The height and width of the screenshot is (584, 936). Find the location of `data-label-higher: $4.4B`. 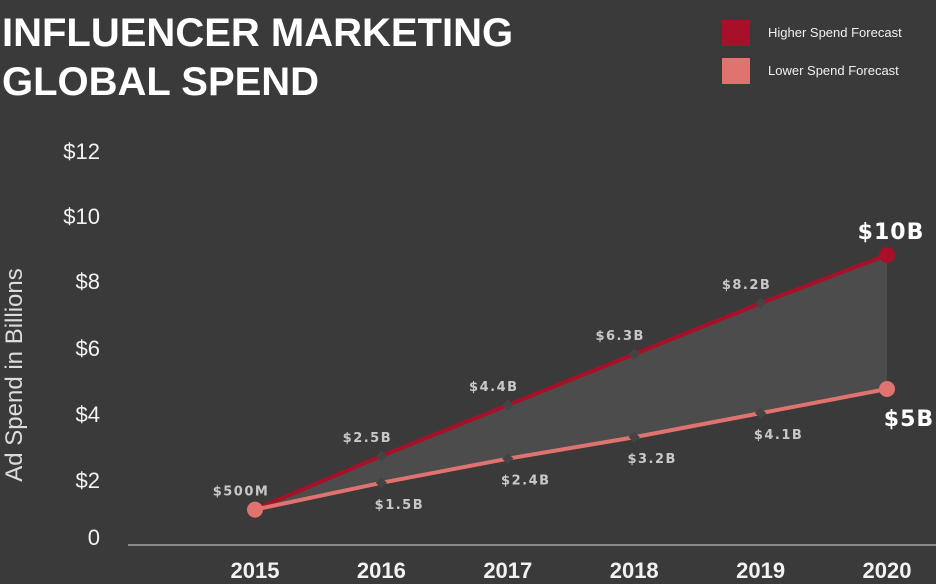

data-label-higher: $4.4B is located at coordinates (493, 387).